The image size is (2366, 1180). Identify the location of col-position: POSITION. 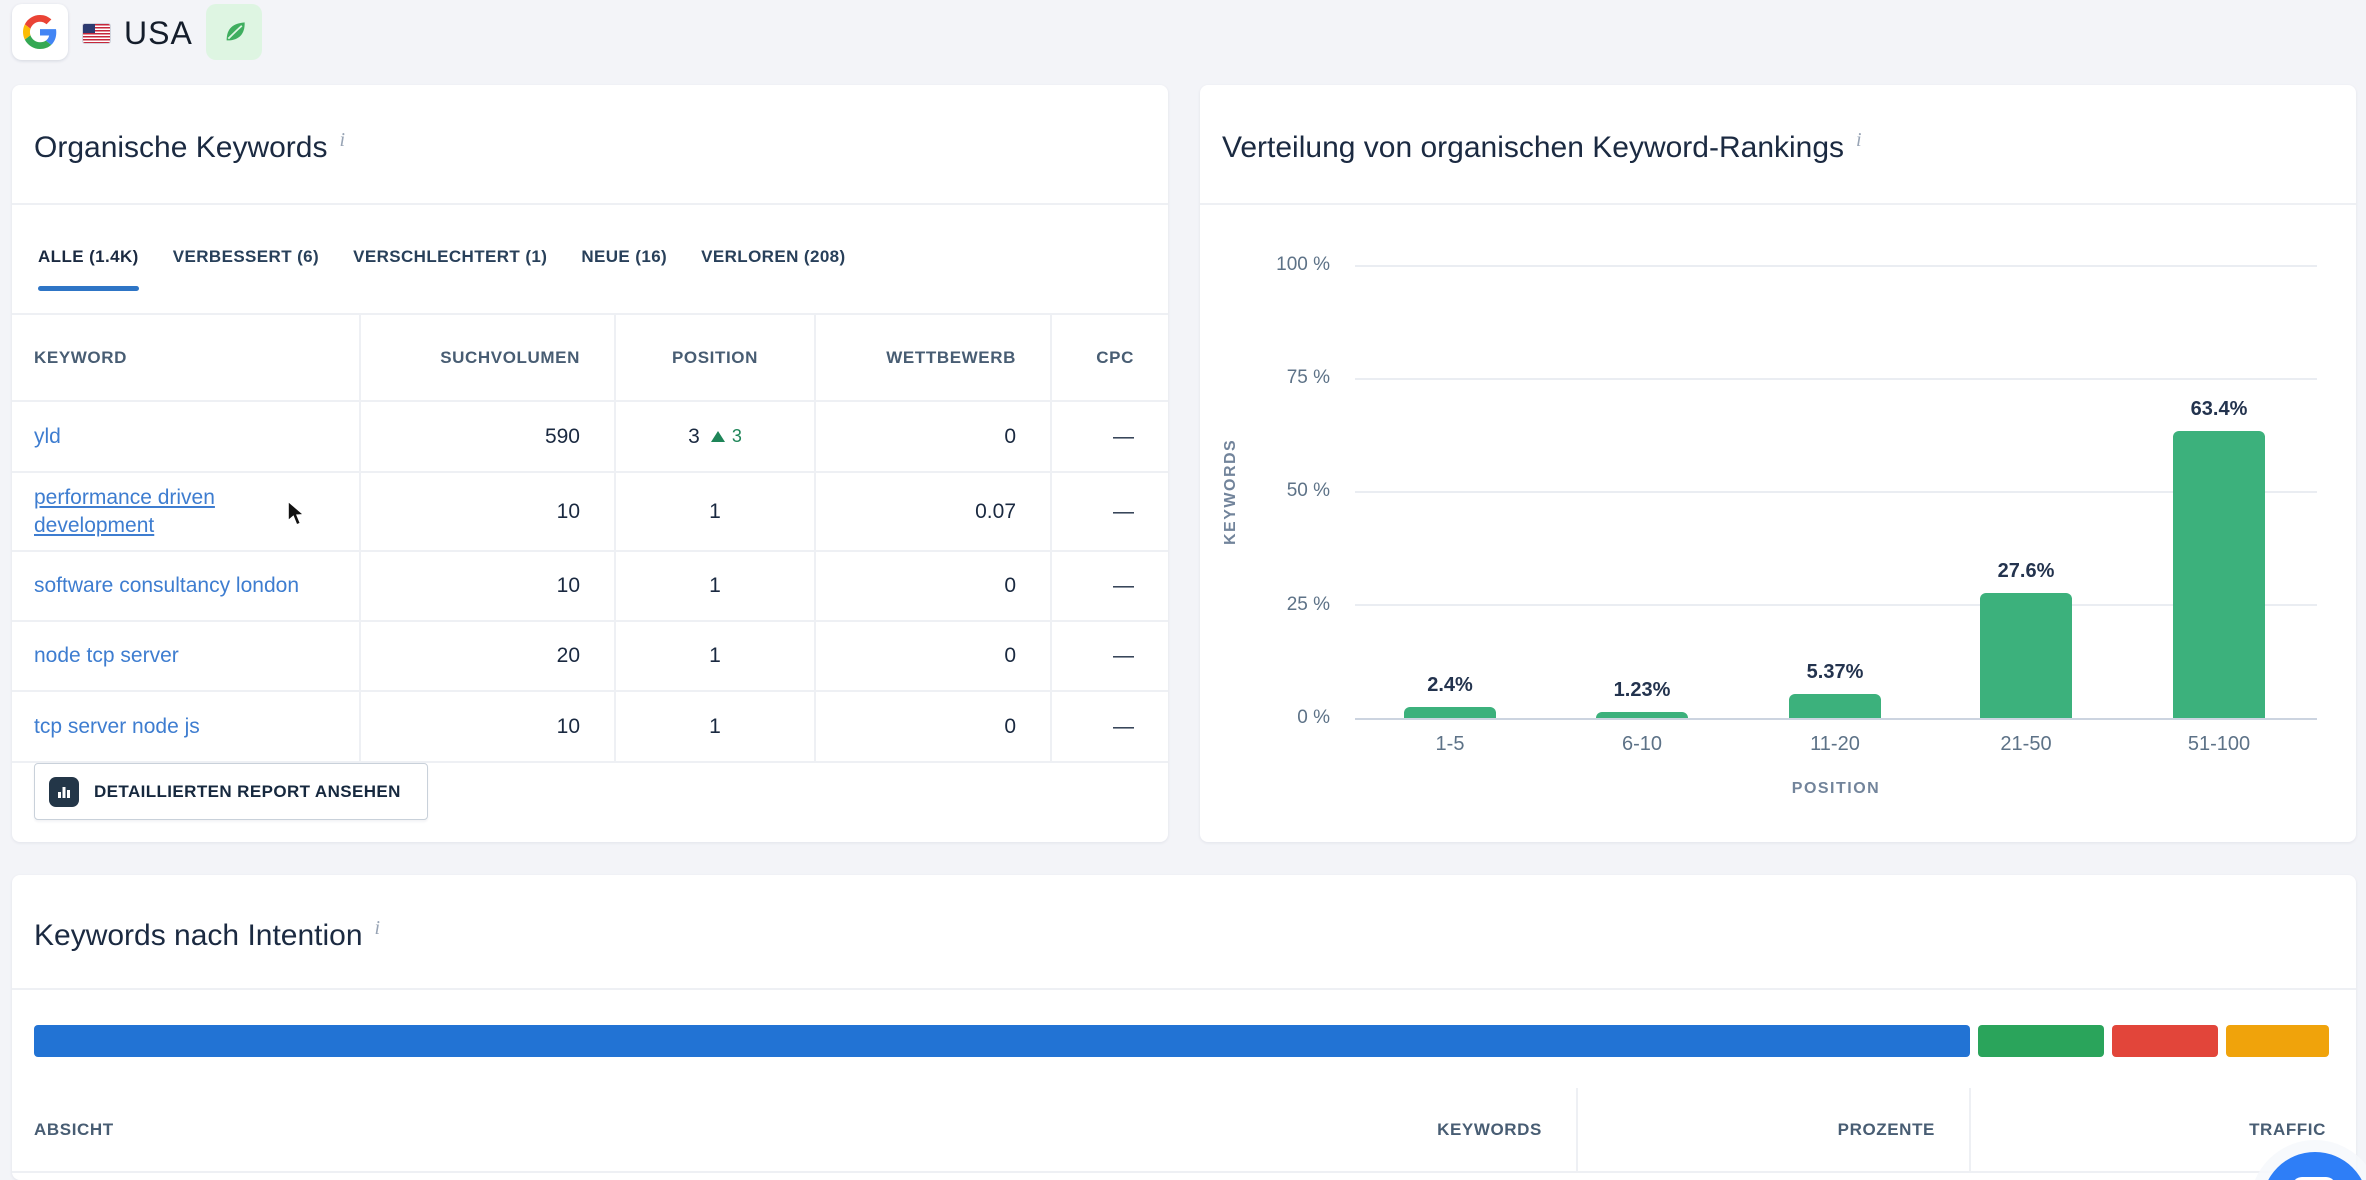
(715, 357).